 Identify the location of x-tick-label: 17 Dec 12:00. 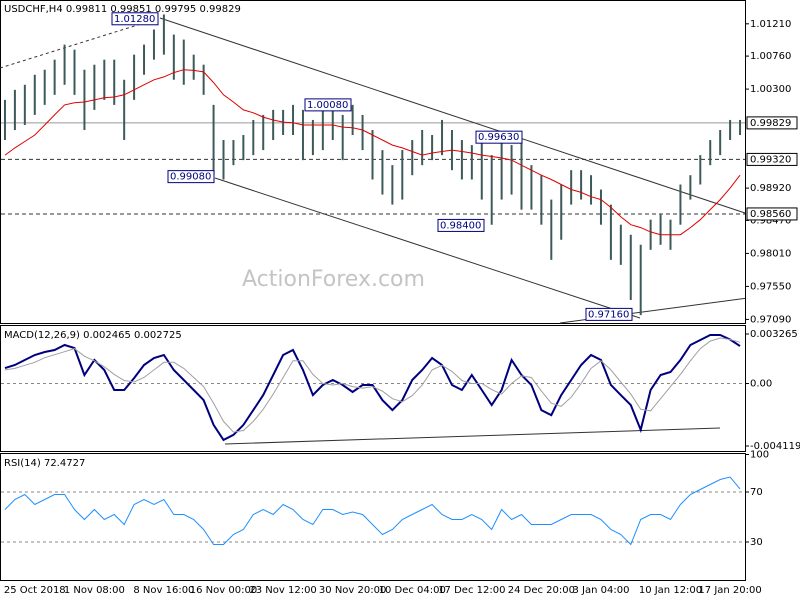
(471, 590).